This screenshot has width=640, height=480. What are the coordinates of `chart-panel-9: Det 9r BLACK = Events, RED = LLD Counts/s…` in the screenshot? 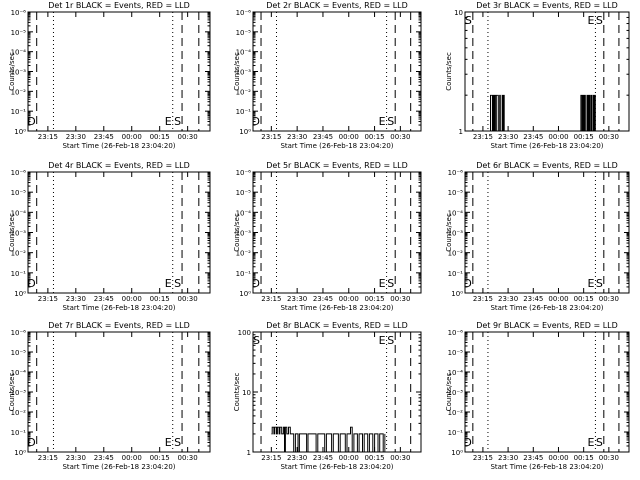 It's located at (537, 396).